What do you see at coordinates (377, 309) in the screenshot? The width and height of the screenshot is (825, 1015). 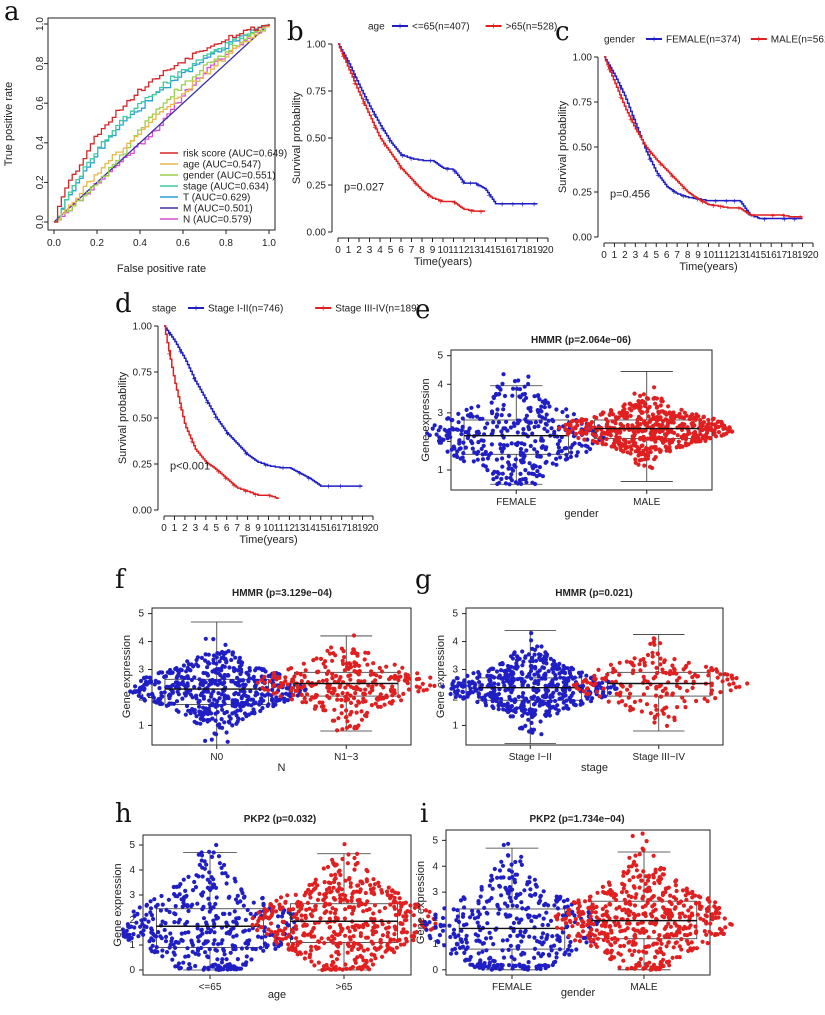 I see `legend-label: Stage III-IV(n=189)` at bounding box center [377, 309].